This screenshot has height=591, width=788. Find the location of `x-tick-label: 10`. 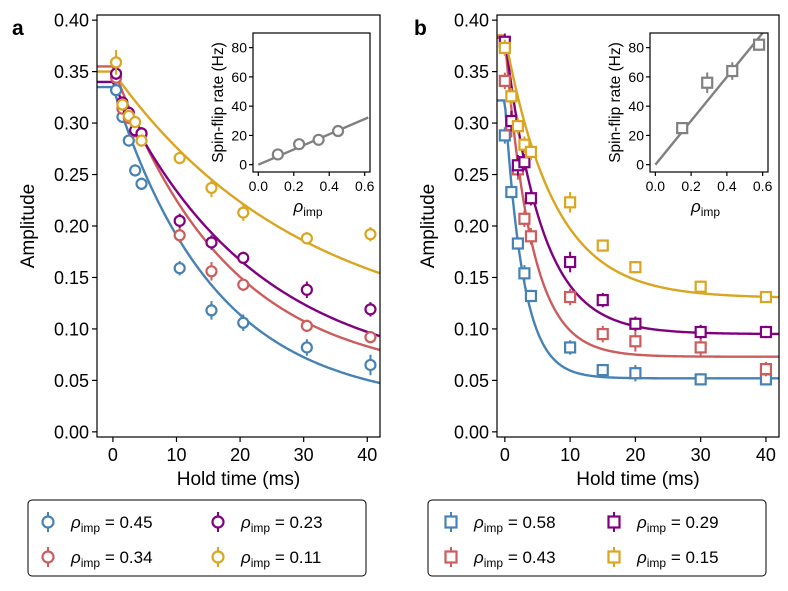

x-tick-label: 10 is located at coordinates (570, 455).